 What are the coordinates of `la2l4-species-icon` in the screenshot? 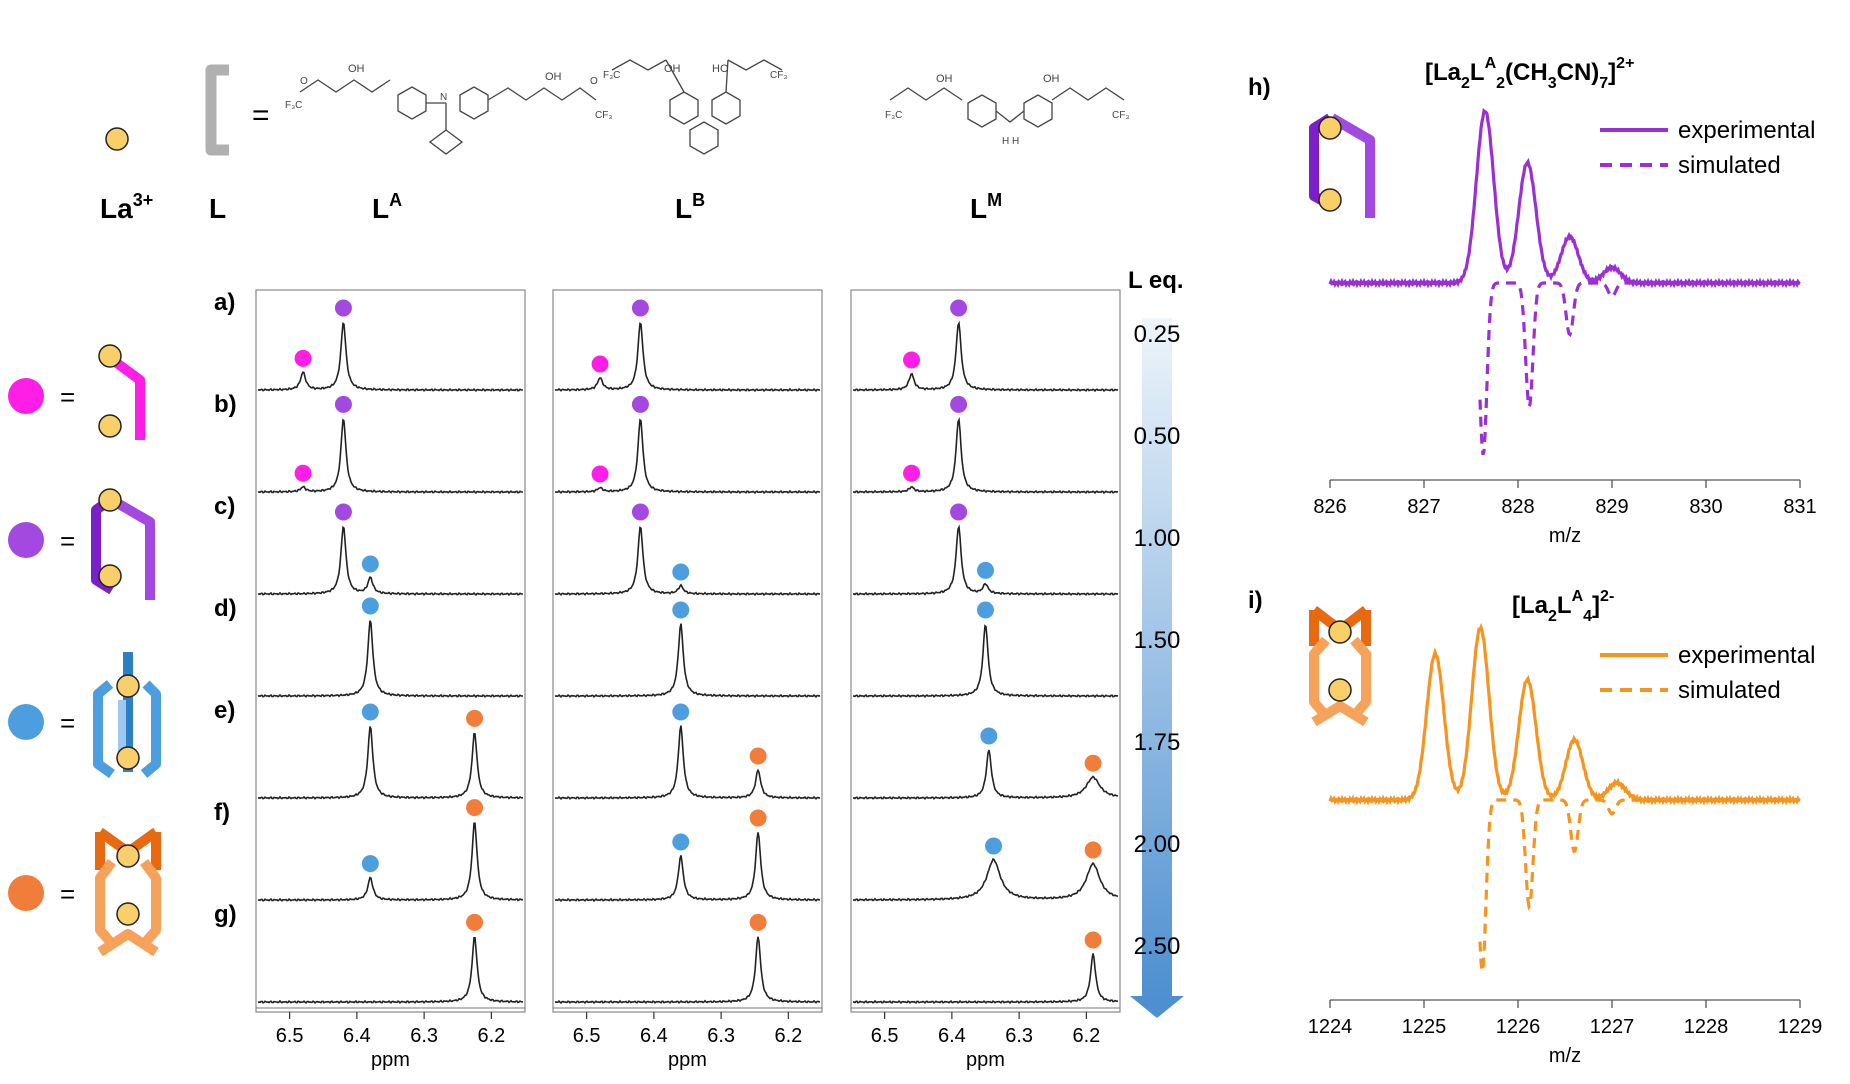 It's located at (128, 892).